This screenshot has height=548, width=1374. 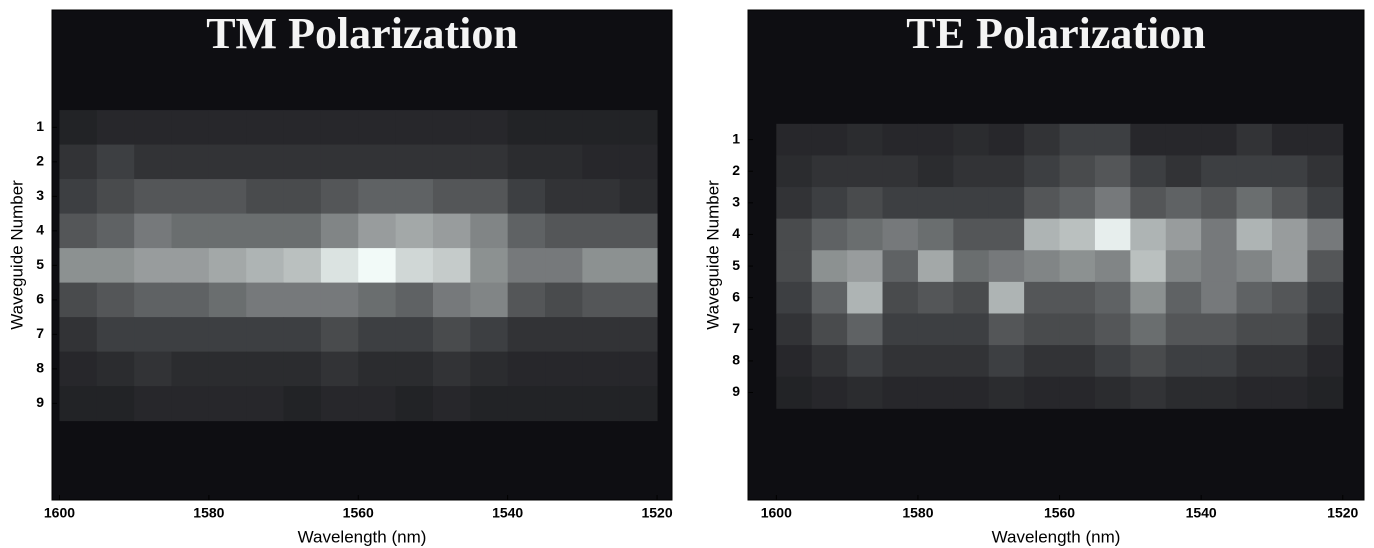 I want to click on y-tick-label: 6, so click(x=40, y=299).